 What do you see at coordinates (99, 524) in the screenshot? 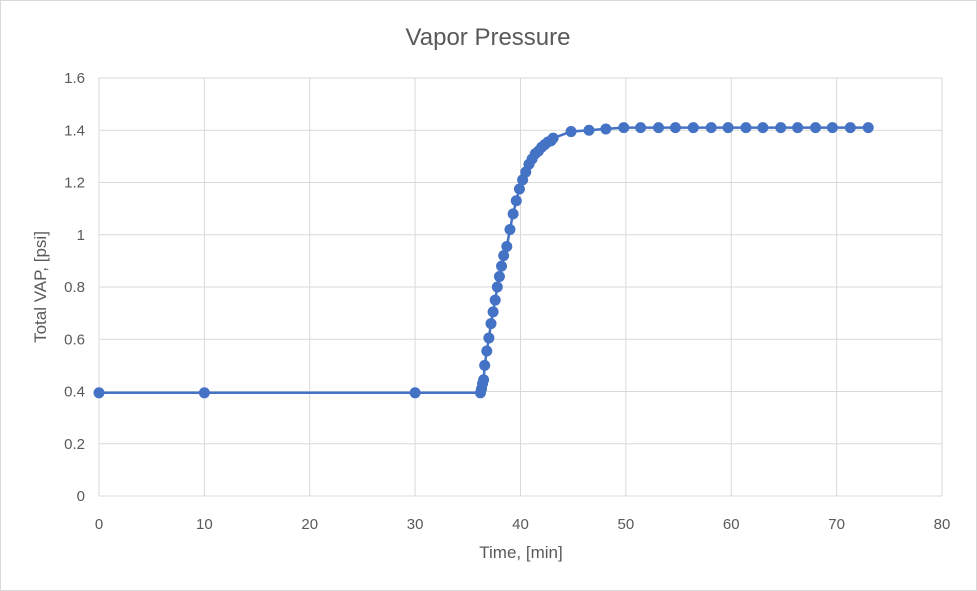
I see `x-tick-label: 0` at bounding box center [99, 524].